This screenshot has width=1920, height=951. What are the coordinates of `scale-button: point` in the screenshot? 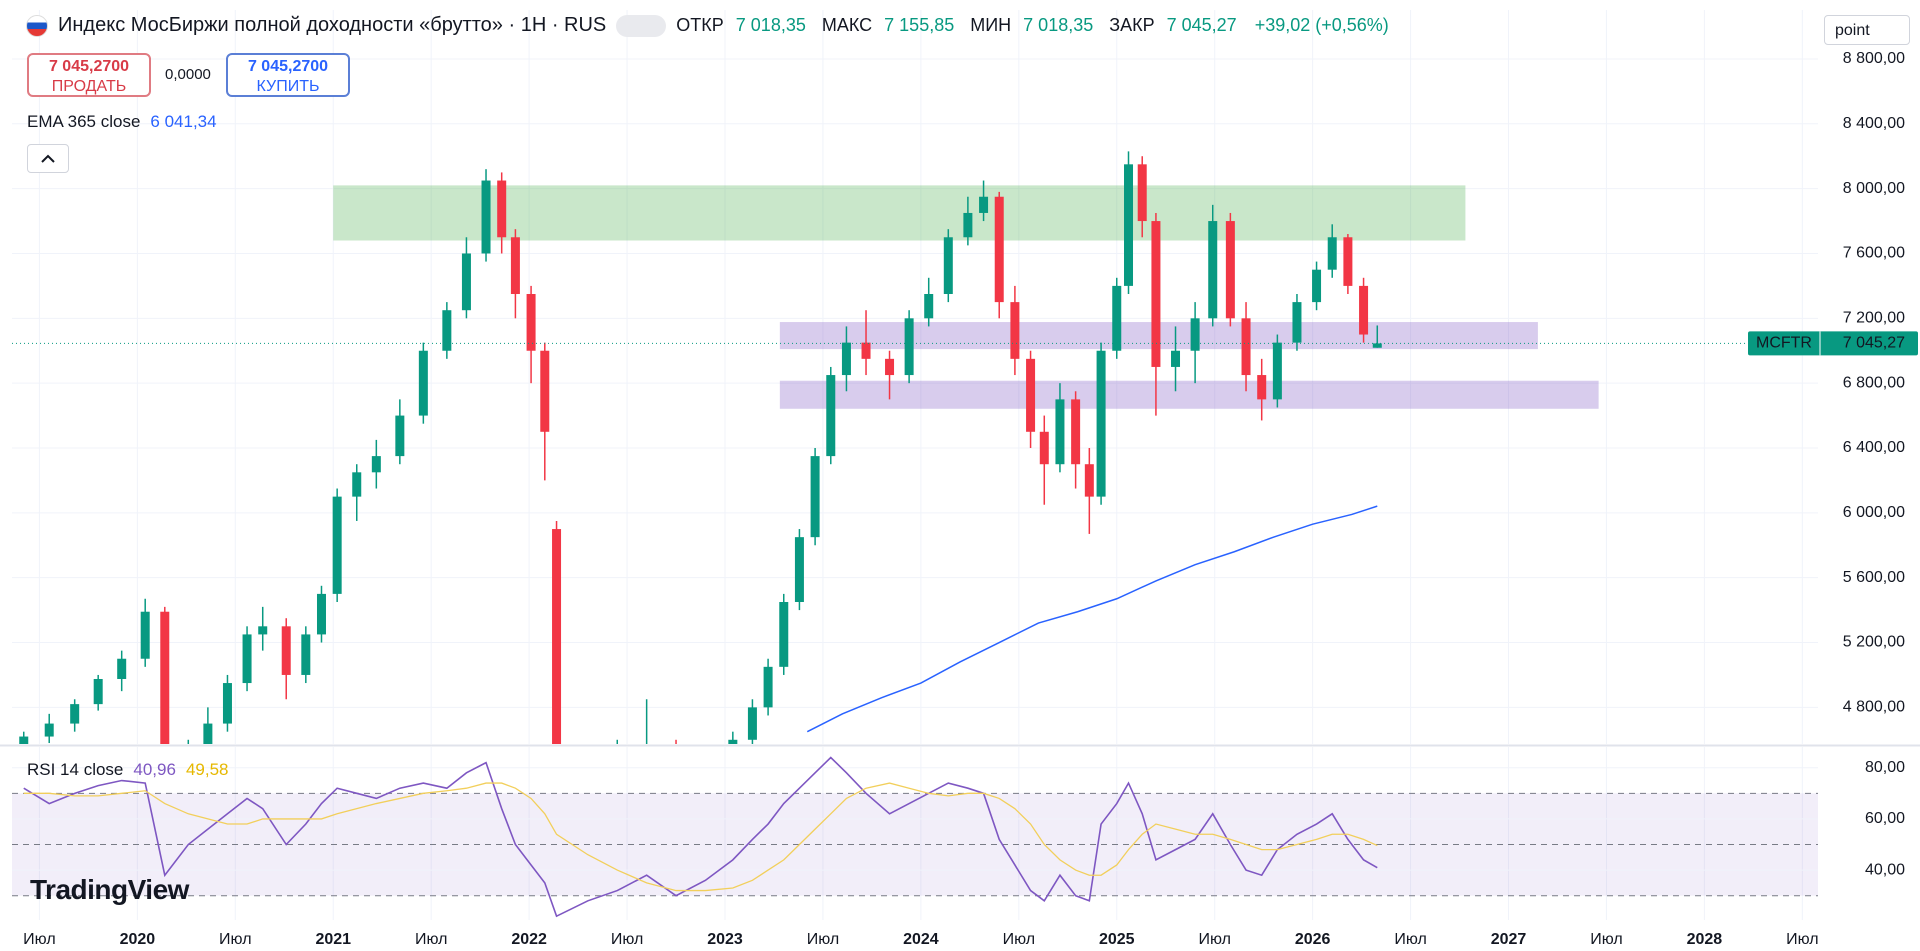 It's located at (1867, 30).